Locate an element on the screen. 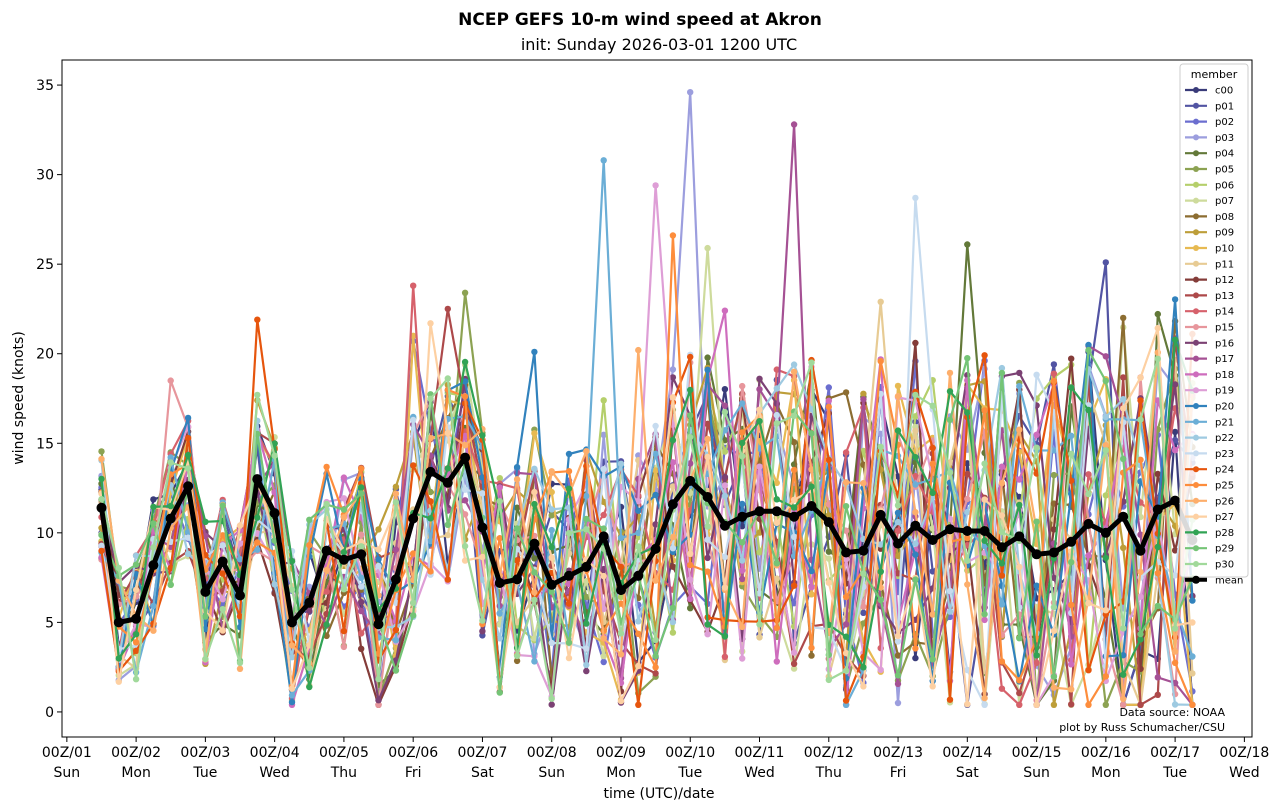 The height and width of the screenshot is (812, 1273). x-tick-day: Mon is located at coordinates (136, 773).